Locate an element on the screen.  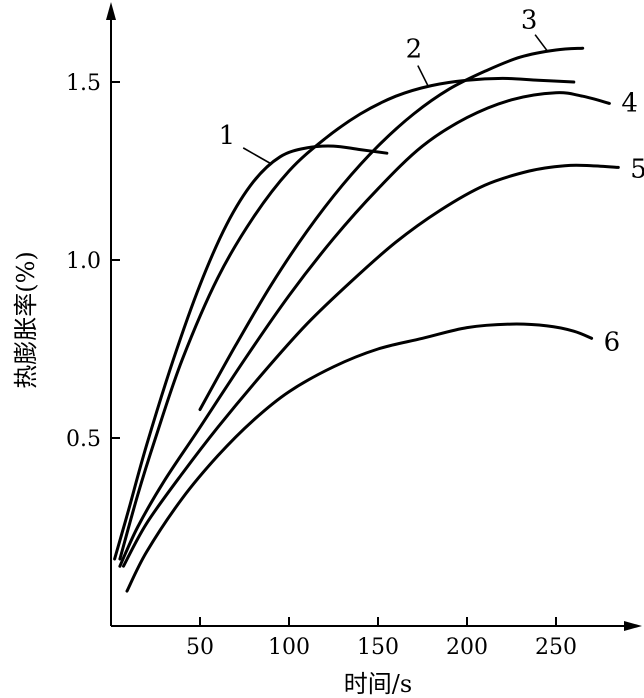
series-label-6: 6 is located at coordinates (612, 342).